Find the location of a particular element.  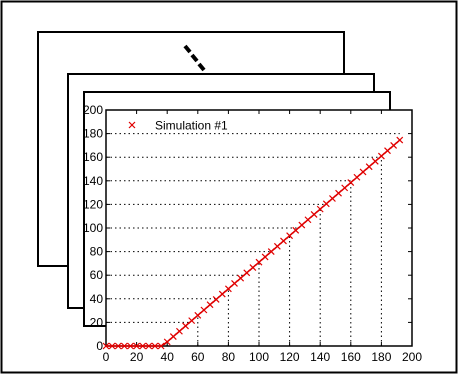

x-tick-labels: 0 20 40 60 80 100 120 140 160 180 200 is located at coordinates (263, 357).